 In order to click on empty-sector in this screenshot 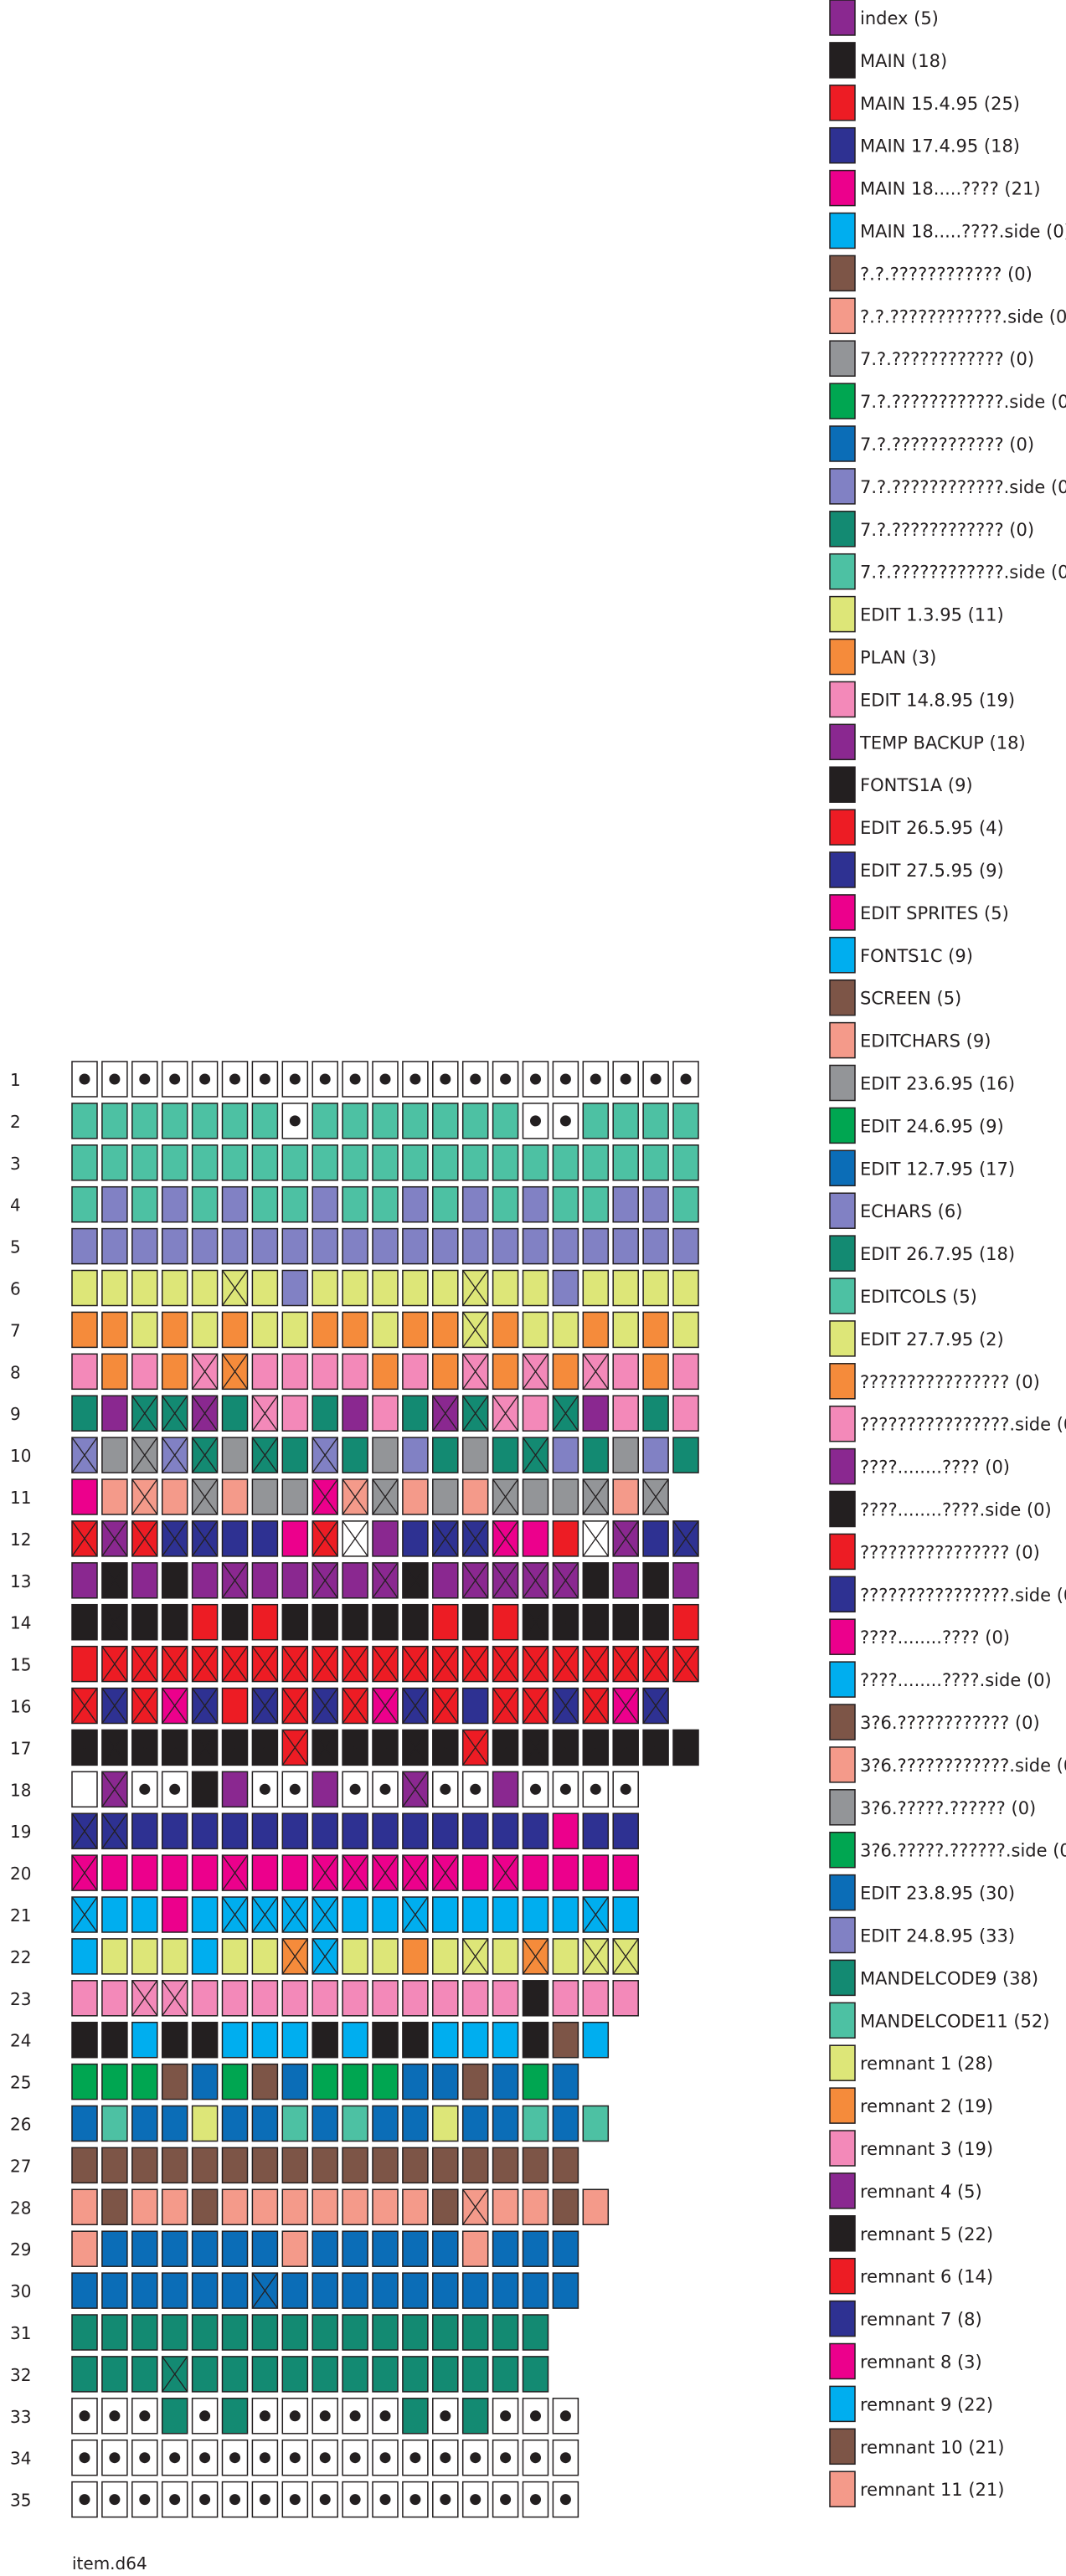, I will do `click(295, 1121)`.